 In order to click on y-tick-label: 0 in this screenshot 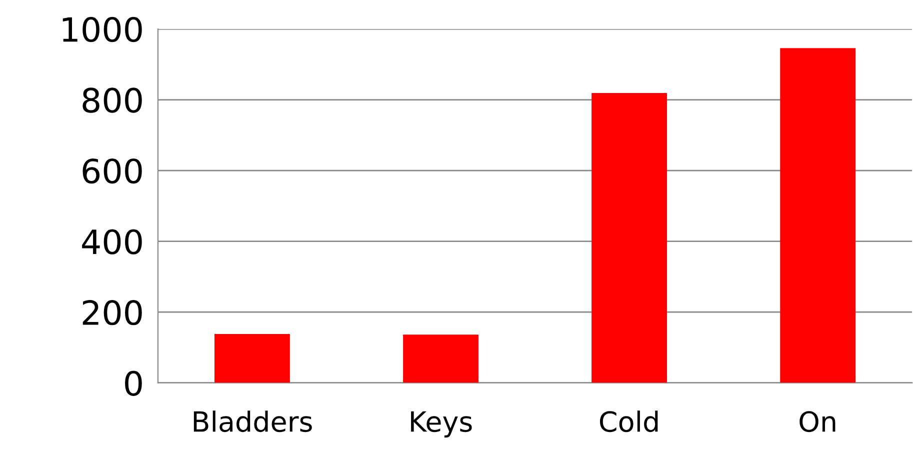, I will do `click(133, 383)`.